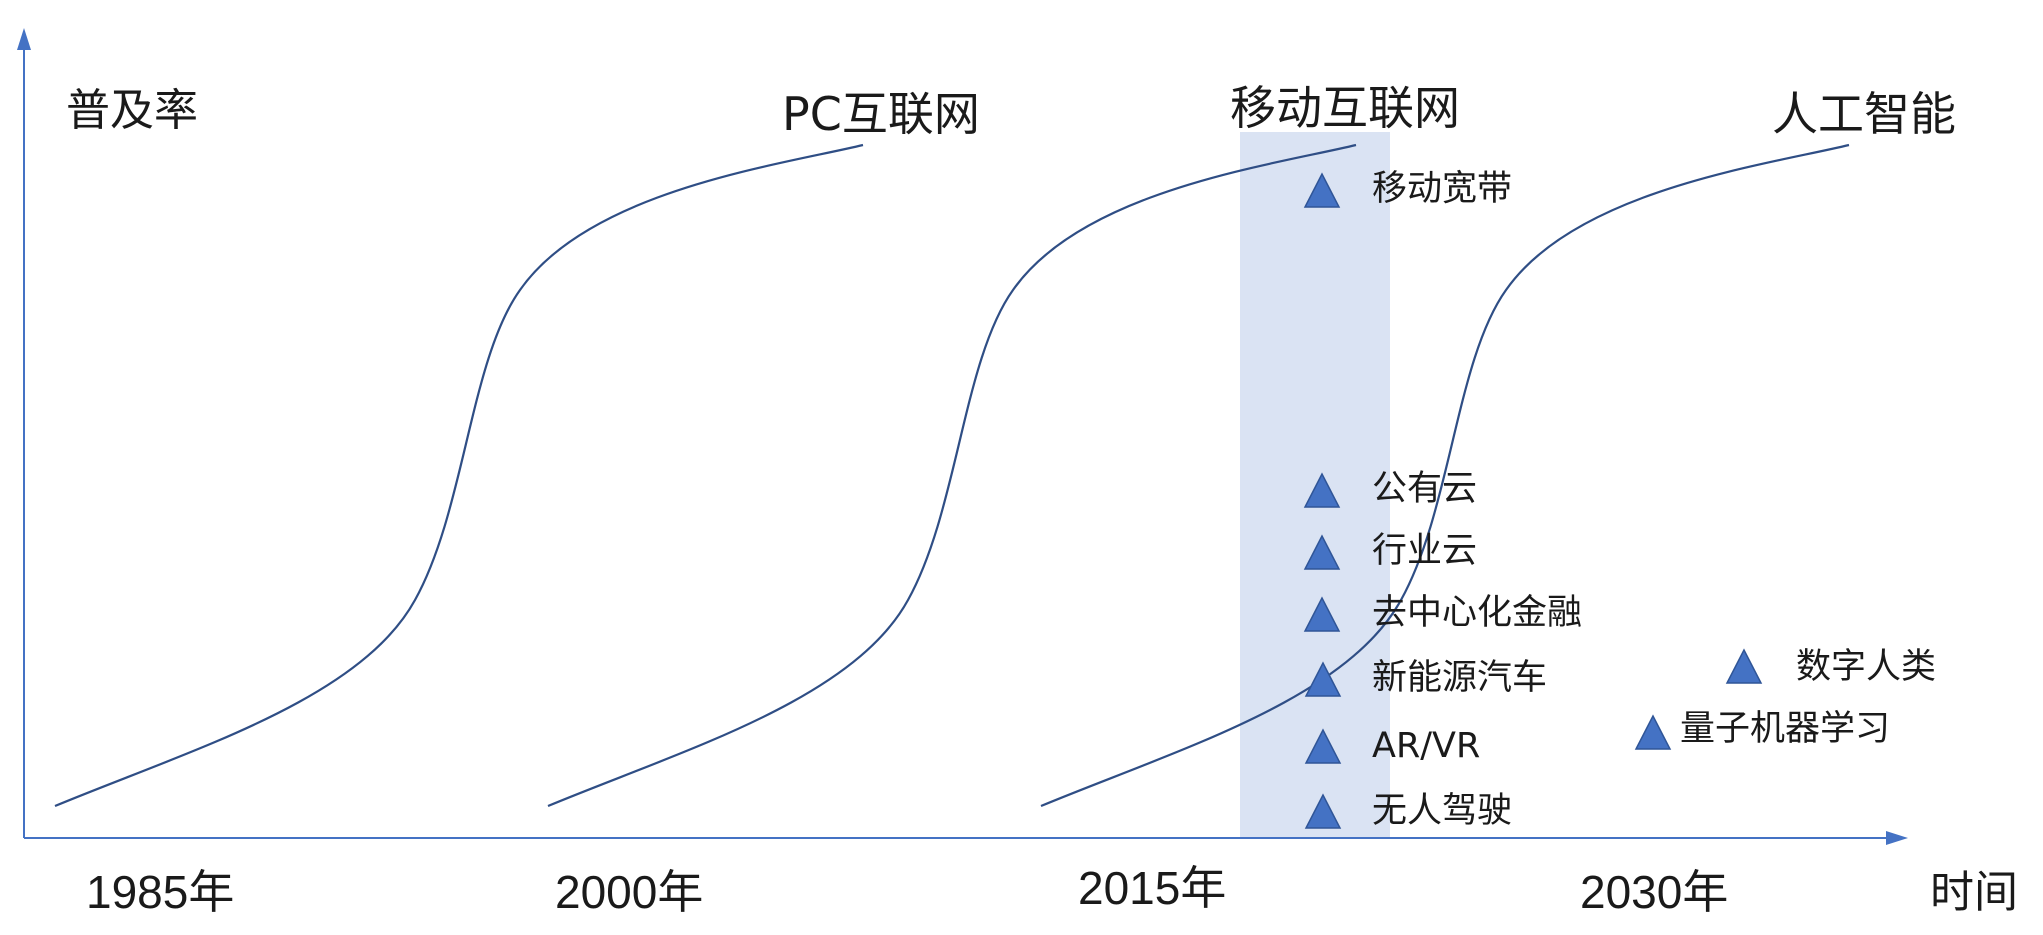 The image size is (2043, 935). I want to click on tech-label-autonomous-driving: 无人驾驶, so click(1442, 811).